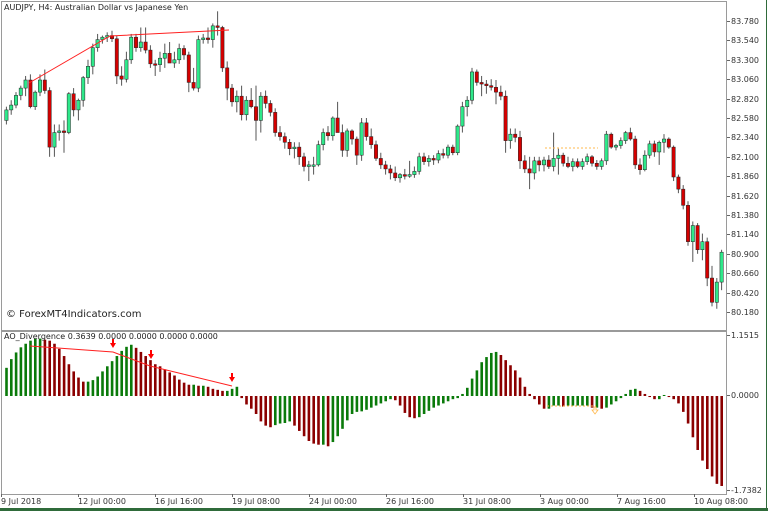  Describe the element at coordinates (564, 500) in the screenshot. I see `time-tick-label: 3 Aug 00:00` at that location.